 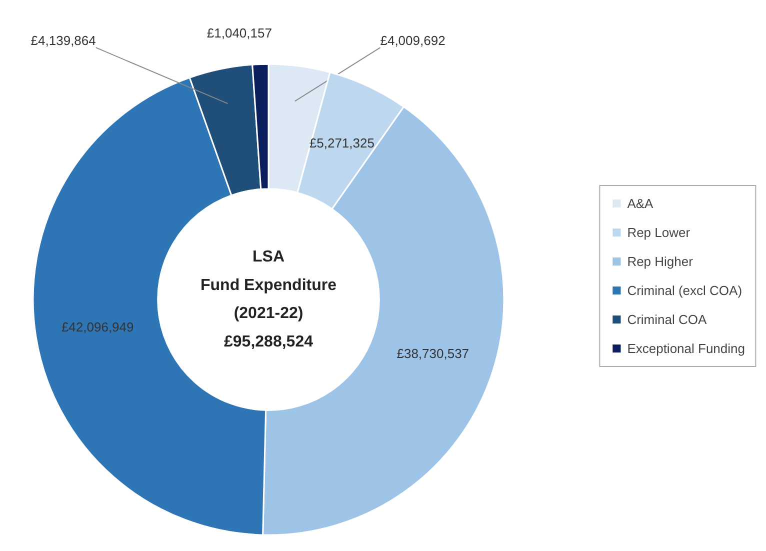 What do you see at coordinates (684, 290) in the screenshot?
I see `legend-label: Criminal (excl COA)` at bounding box center [684, 290].